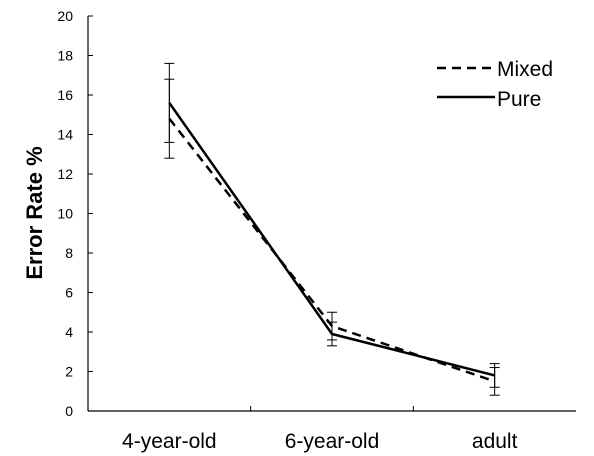 The height and width of the screenshot is (456, 594). Describe the element at coordinates (69, 332) in the screenshot. I see `y-tick-label: 4` at that location.